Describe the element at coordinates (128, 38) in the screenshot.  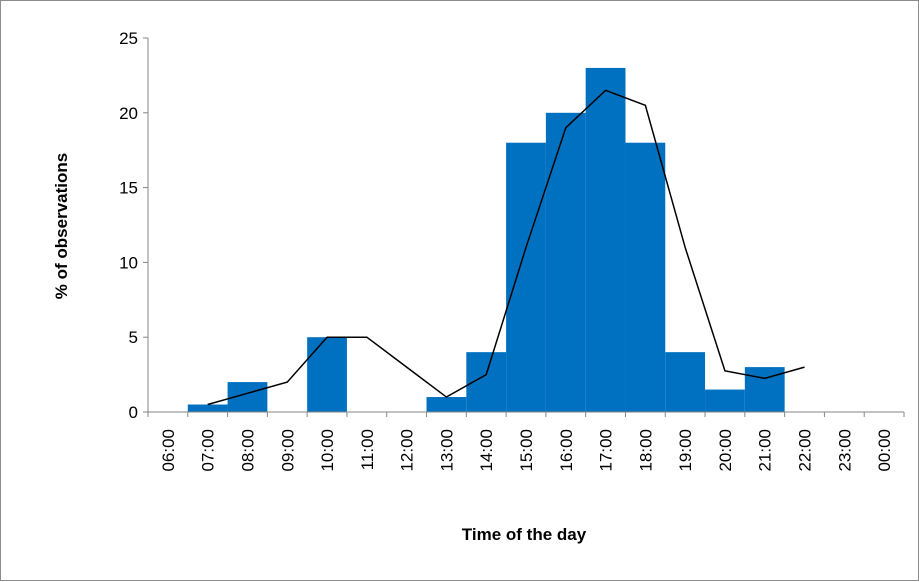
I see `y-tick-label-25: 25` at that location.